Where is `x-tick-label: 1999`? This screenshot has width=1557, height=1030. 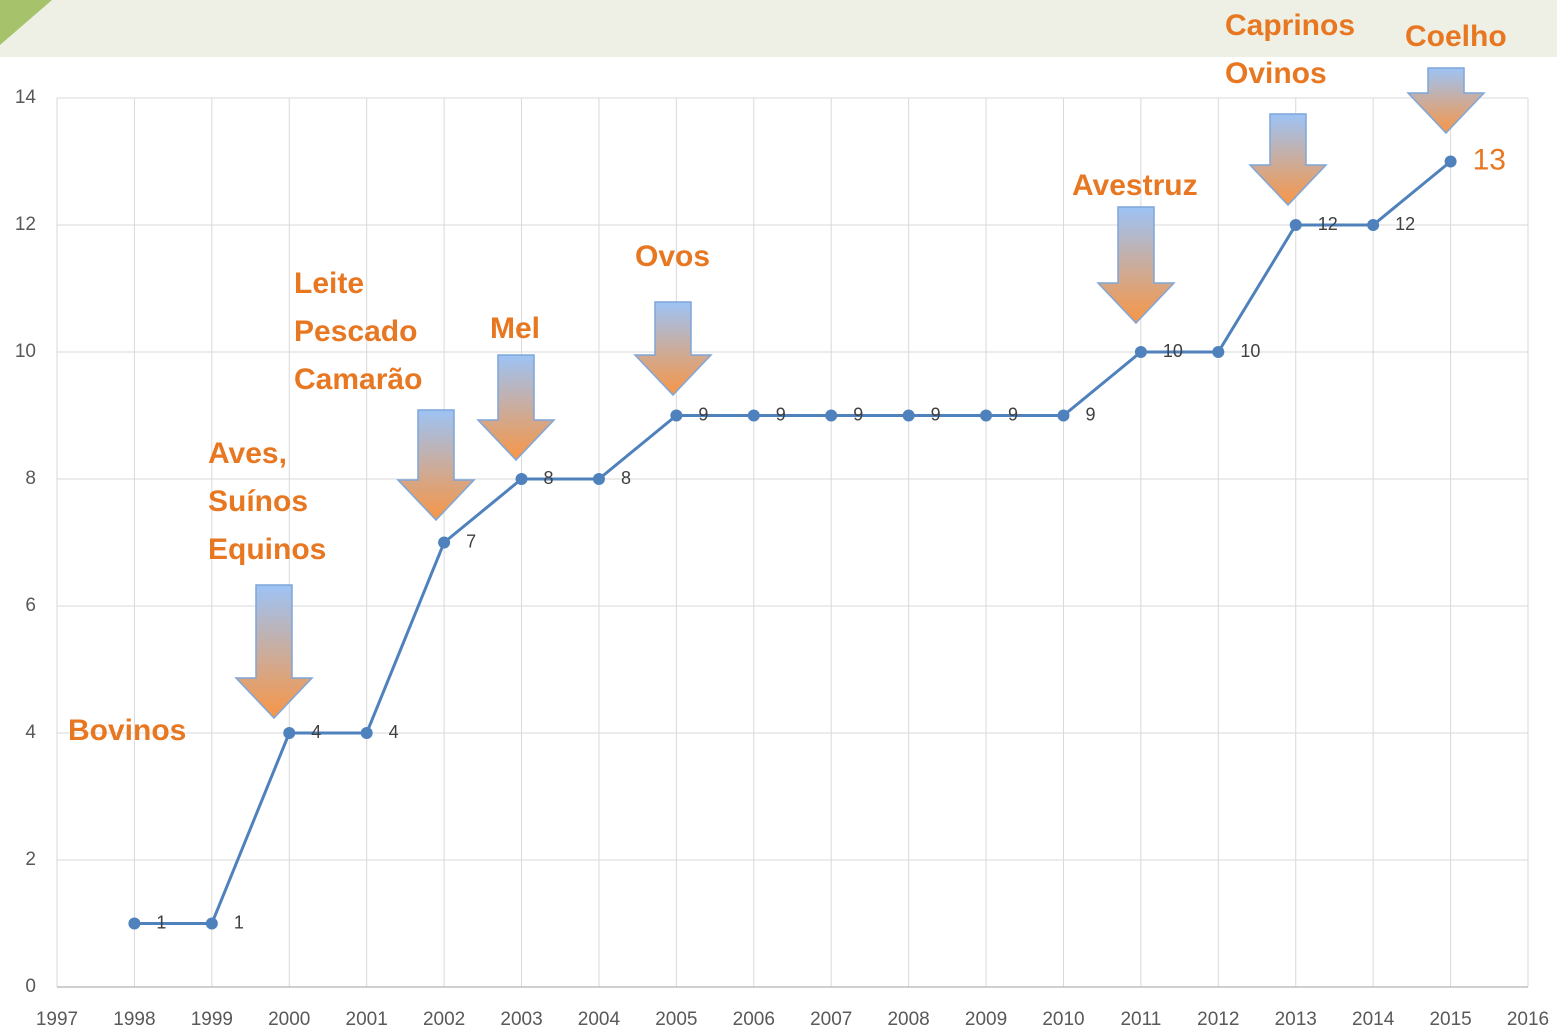 x-tick-label: 1999 is located at coordinates (212, 1019).